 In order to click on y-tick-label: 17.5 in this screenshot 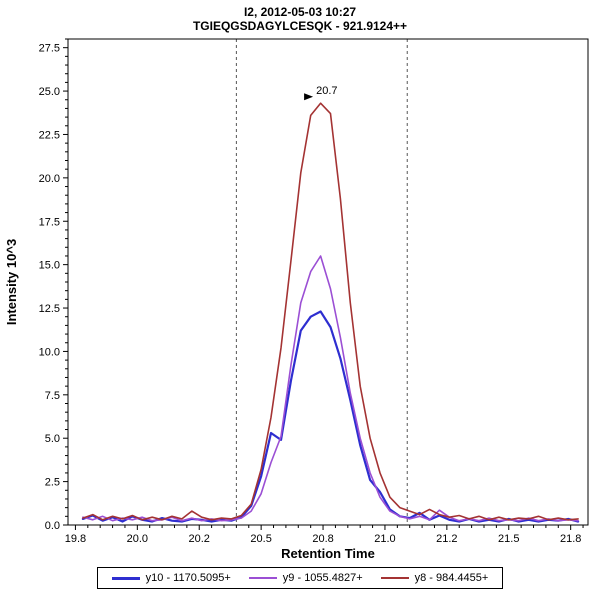, I will do `click(49, 222)`.